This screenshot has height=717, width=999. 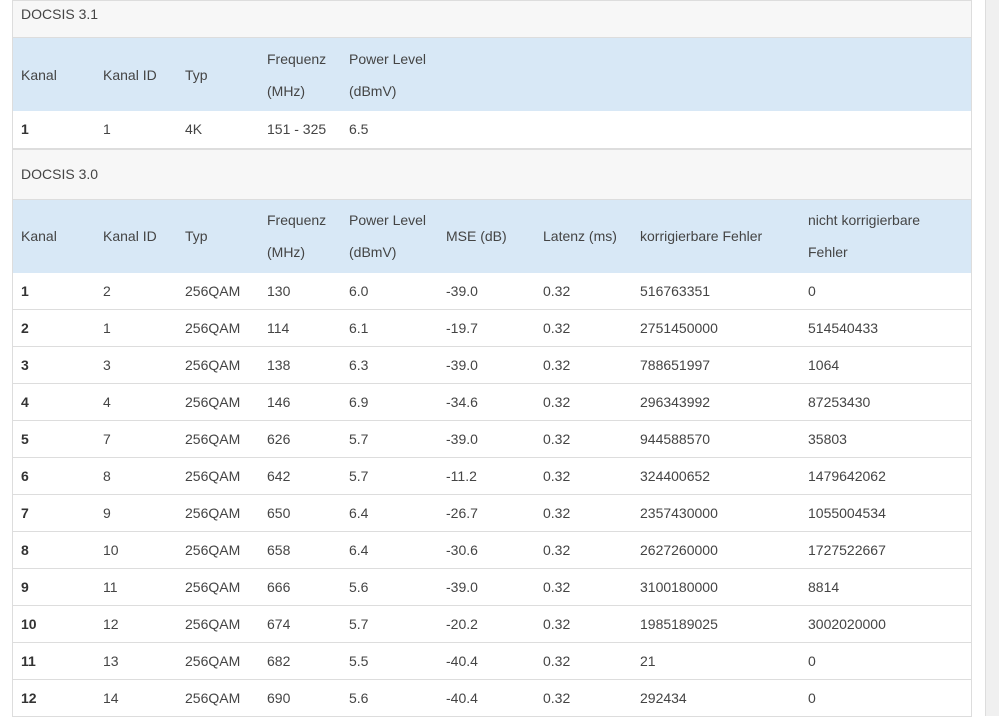 I want to click on cell: 324400652, so click(x=716, y=476).